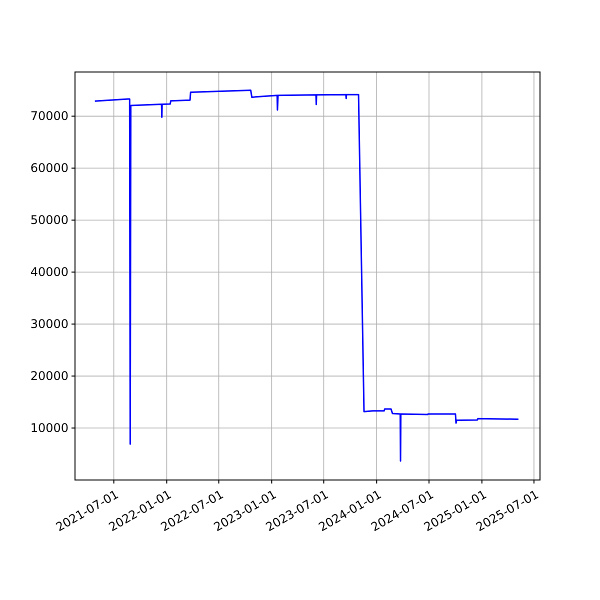 The image size is (600, 600). Describe the element at coordinates (49, 427) in the screenshot. I see `y-tick-label: 10000` at that location.